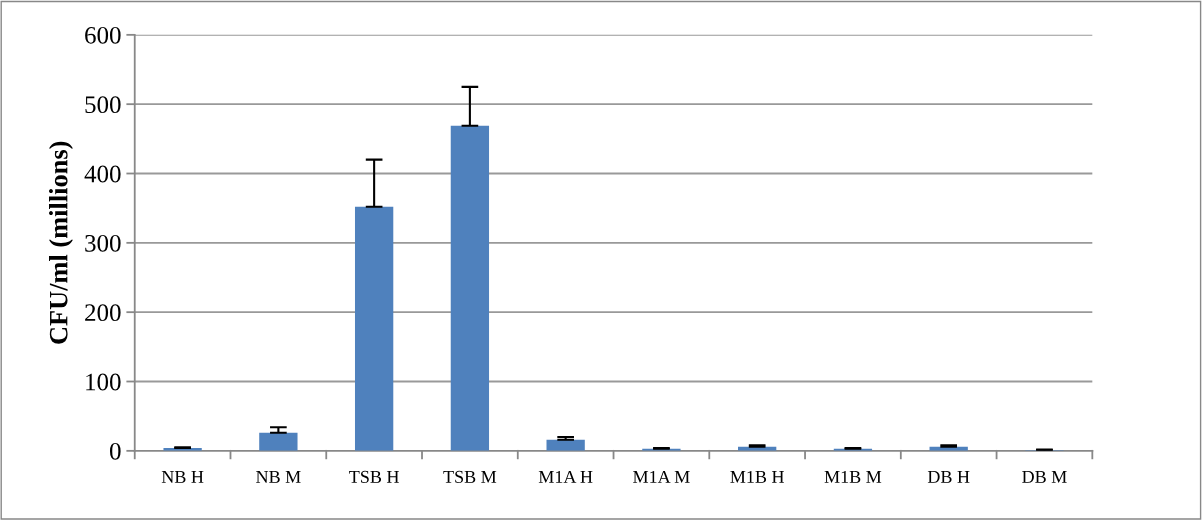 The height and width of the screenshot is (520, 1203). Describe the element at coordinates (948, 476) in the screenshot. I see `x-tick-label: DB H` at that location.